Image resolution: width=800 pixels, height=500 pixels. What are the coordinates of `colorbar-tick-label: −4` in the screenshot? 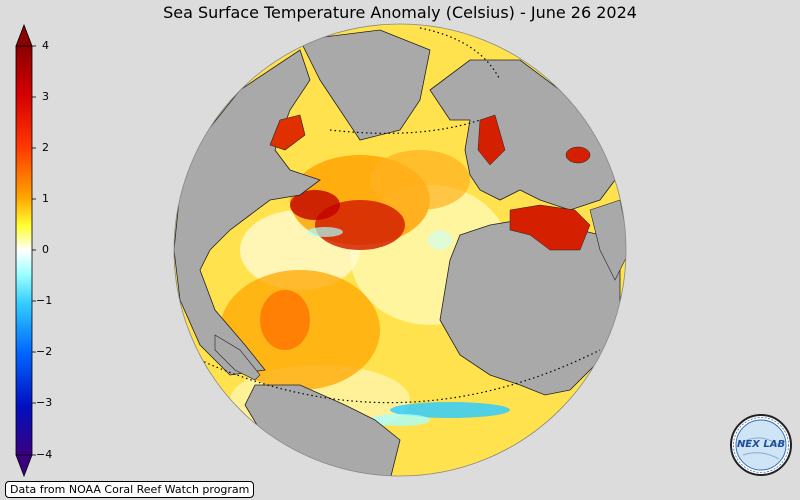 It's located at (44, 454).